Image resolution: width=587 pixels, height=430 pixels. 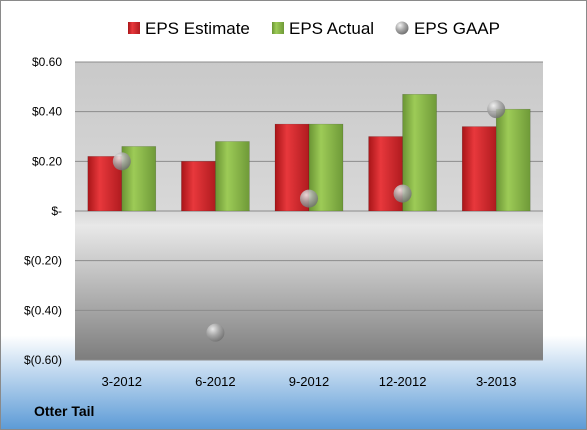 I want to click on legend-label-estimate: EPS Estimate, so click(x=197, y=28).